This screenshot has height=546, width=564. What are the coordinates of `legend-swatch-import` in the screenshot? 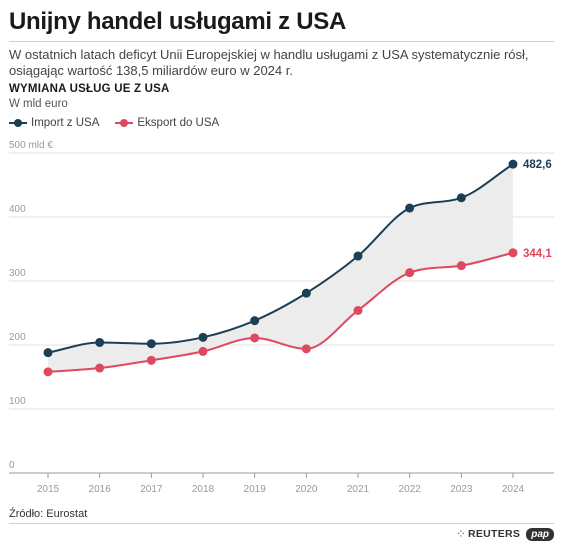 It's located at (18, 123).